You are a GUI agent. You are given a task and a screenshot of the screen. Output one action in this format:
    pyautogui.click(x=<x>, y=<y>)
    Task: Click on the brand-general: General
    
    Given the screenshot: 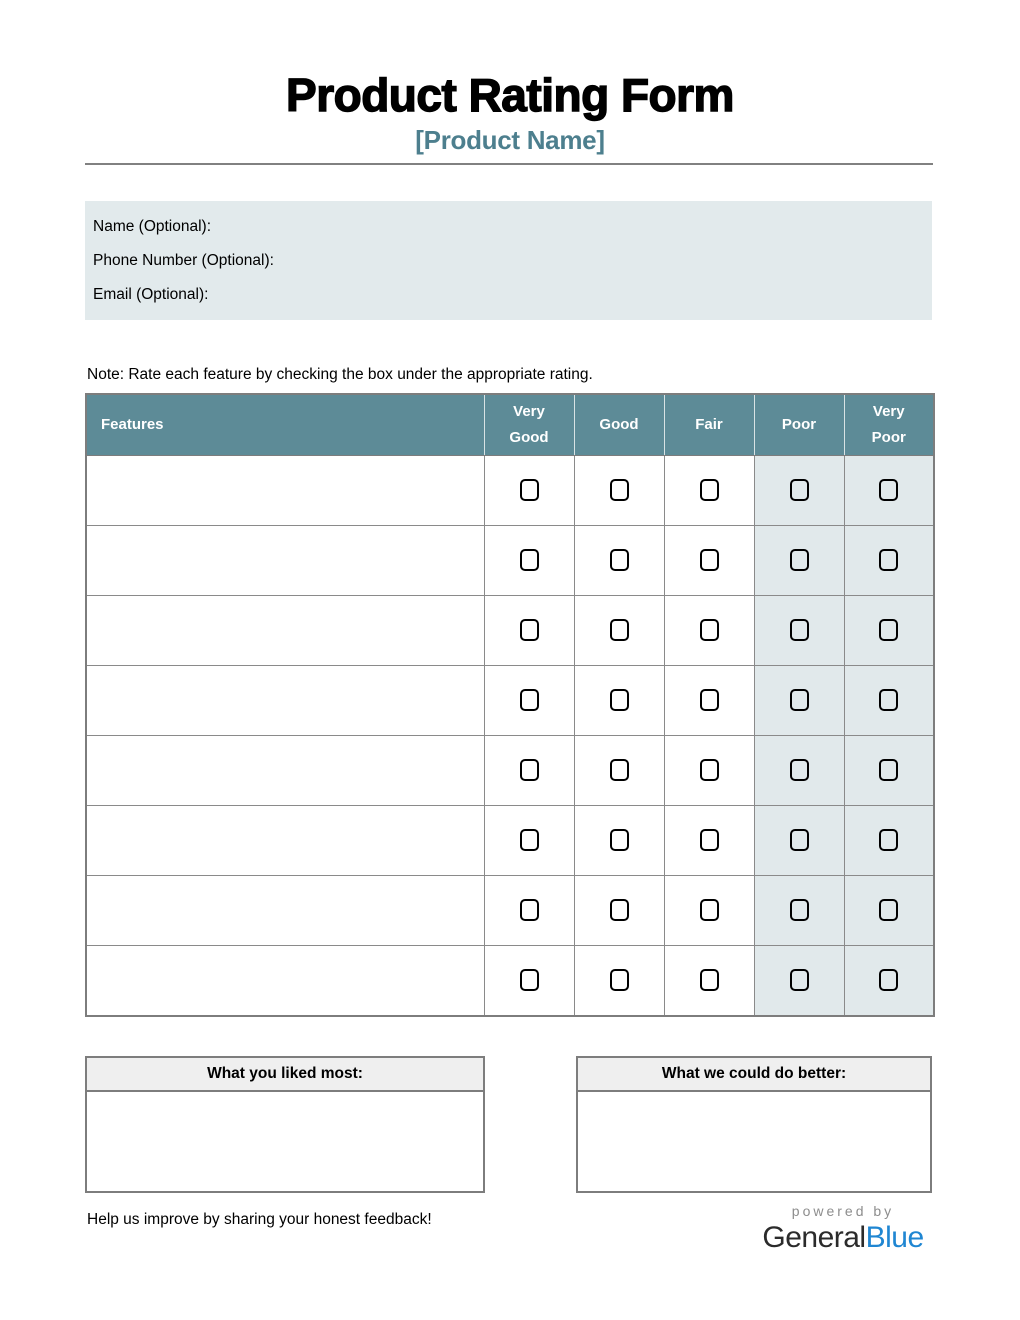 What is the action you would take?
    pyautogui.click(x=814, y=1237)
    